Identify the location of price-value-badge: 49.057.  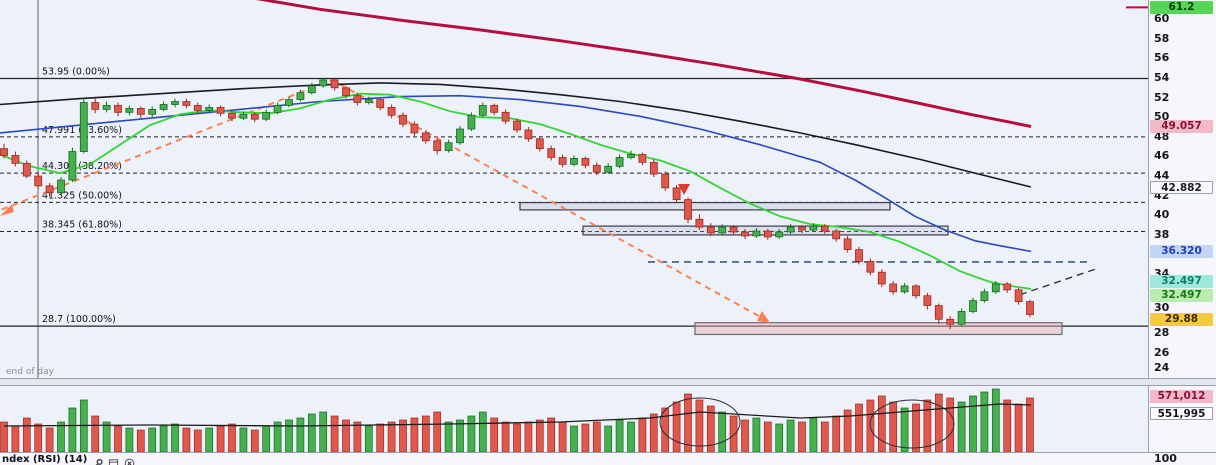
(1181, 126).